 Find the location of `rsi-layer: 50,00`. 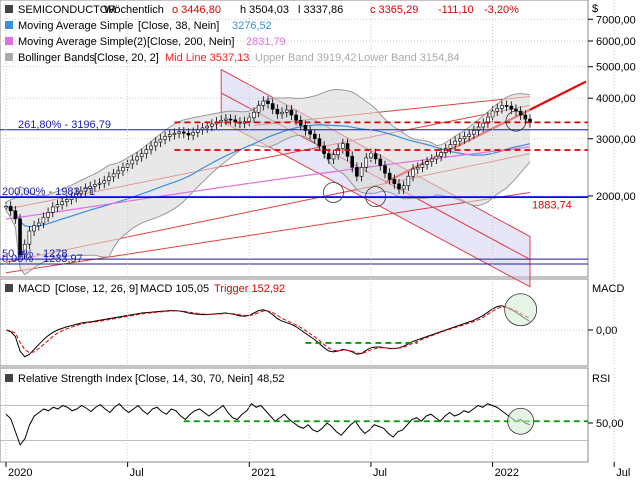

rsi-layer: 50,00 is located at coordinates (312, 424).